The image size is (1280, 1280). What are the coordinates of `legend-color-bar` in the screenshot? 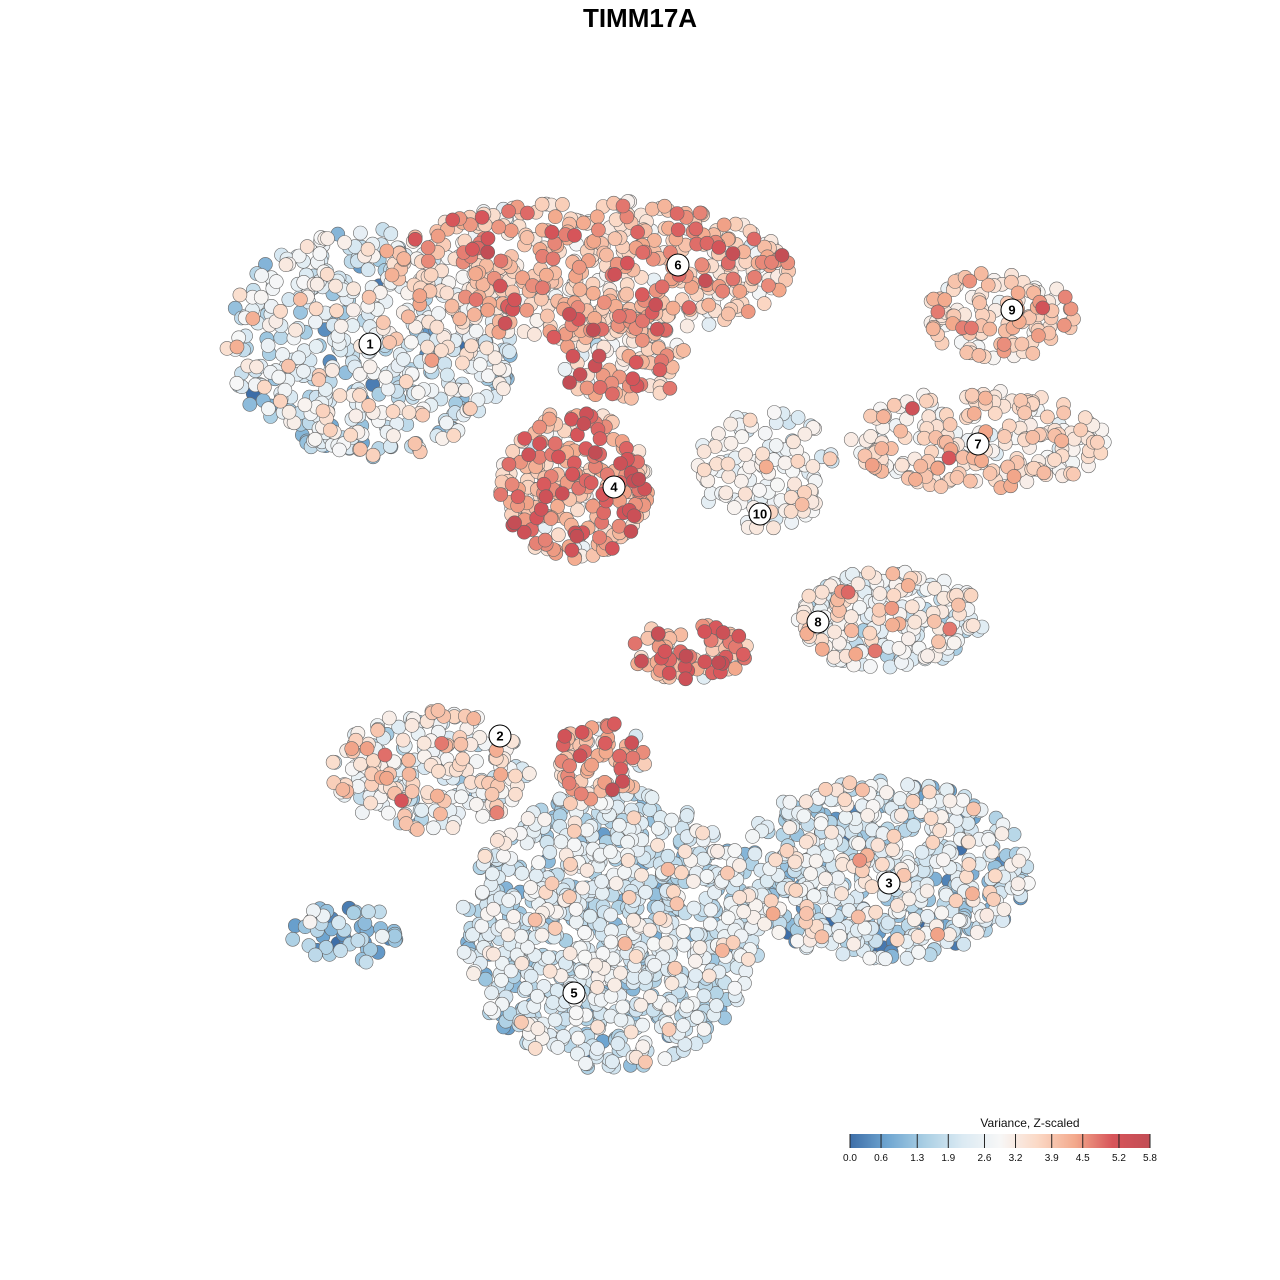 It's located at (1000, 1141).